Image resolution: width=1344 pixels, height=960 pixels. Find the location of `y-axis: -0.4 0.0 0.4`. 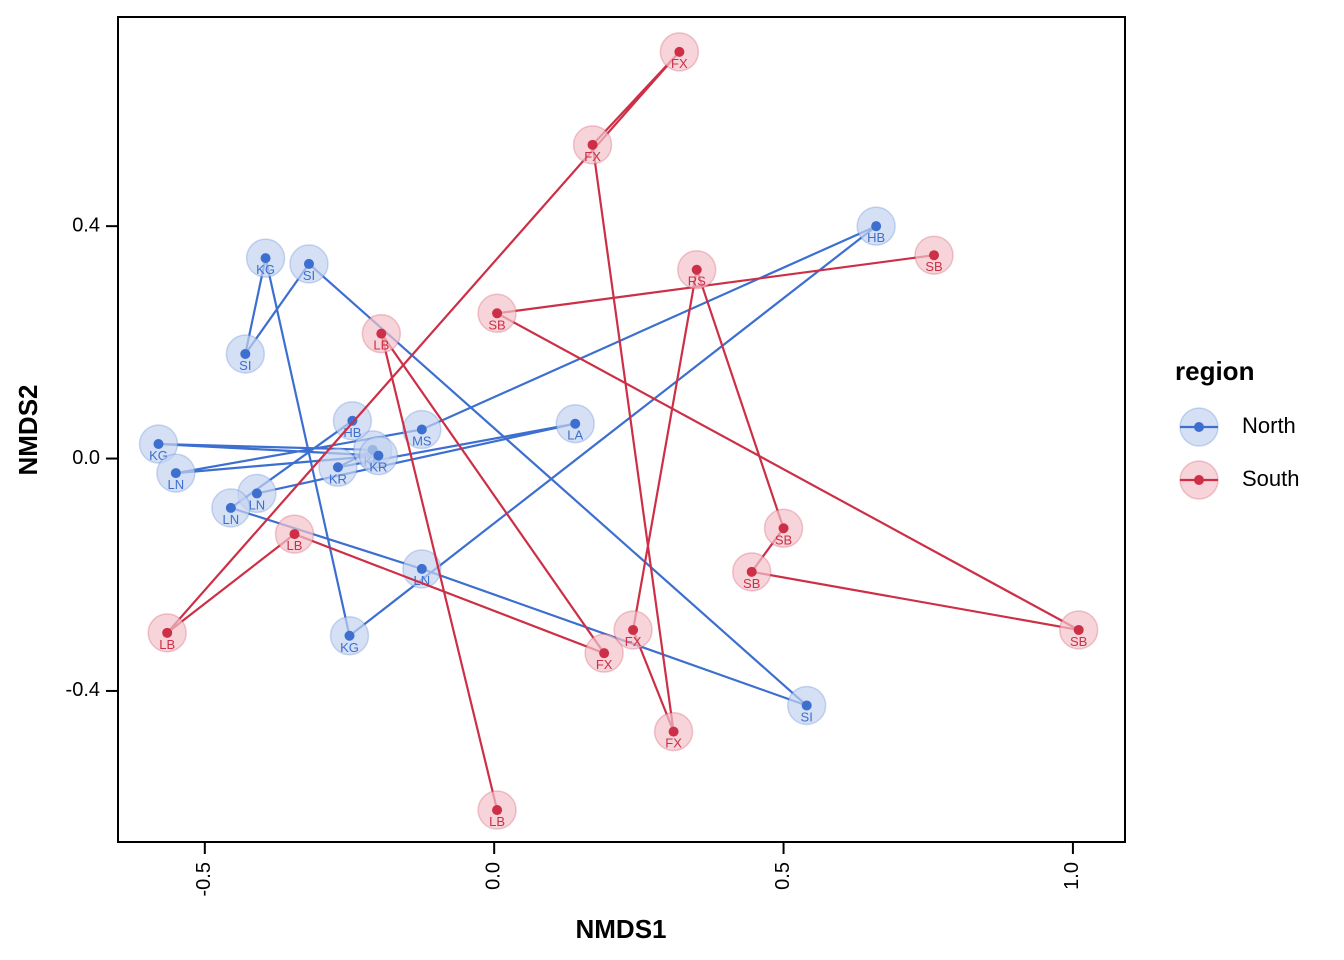

y-axis: -0.4 0.0 0.4 is located at coordinates (92, 457).